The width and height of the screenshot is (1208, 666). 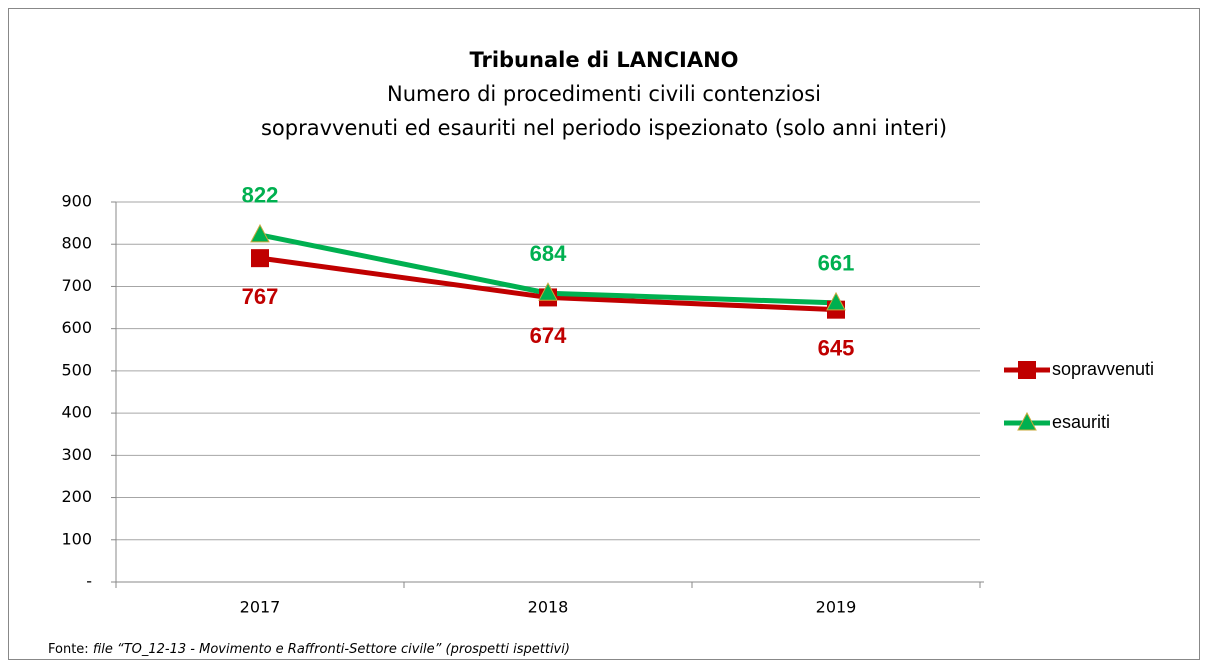 I want to click on y-tick-label: 100, so click(x=76, y=538).